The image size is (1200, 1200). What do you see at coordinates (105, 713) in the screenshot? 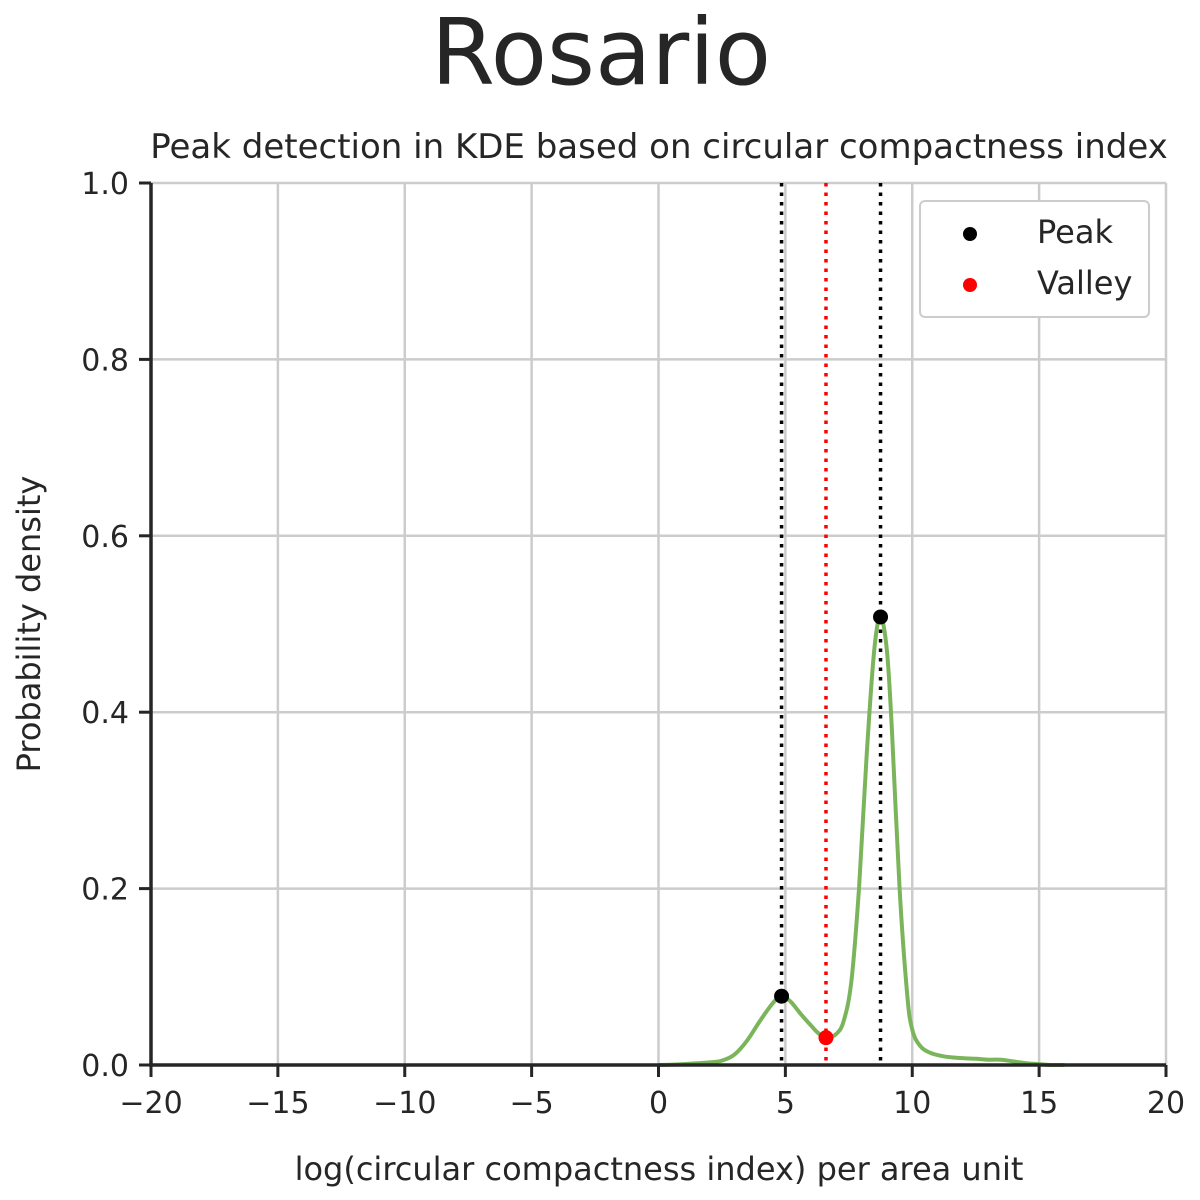
I see `y-tick-label: 0.4` at bounding box center [105, 713].